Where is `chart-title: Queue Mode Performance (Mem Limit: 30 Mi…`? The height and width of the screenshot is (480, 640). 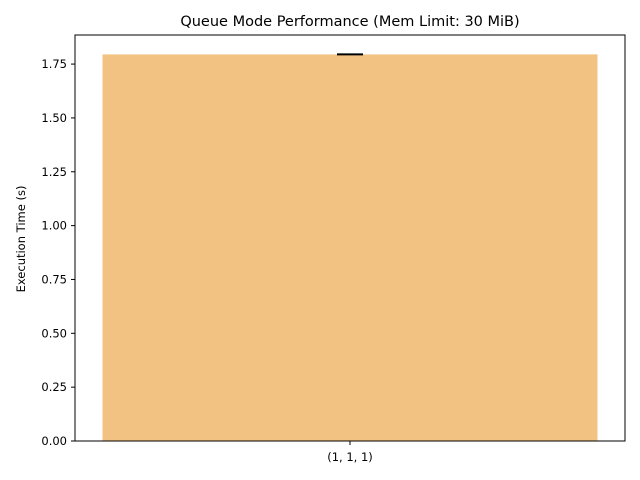
chart-title: Queue Mode Performance (Mem Limit: 30 Mi… is located at coordinates (349, 22).